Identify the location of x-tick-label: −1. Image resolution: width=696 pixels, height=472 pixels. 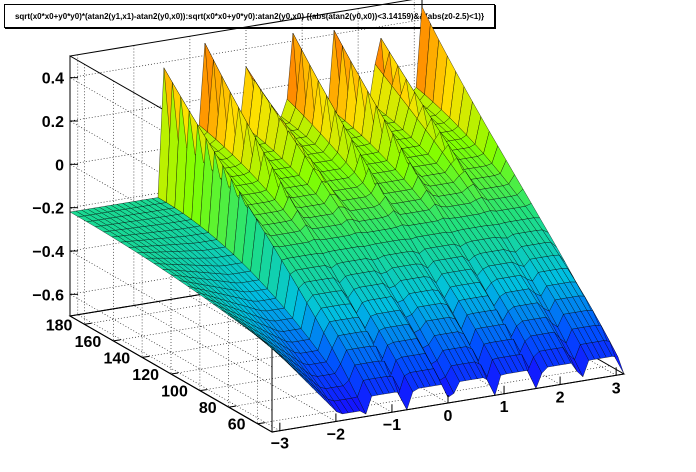
(392, 425).